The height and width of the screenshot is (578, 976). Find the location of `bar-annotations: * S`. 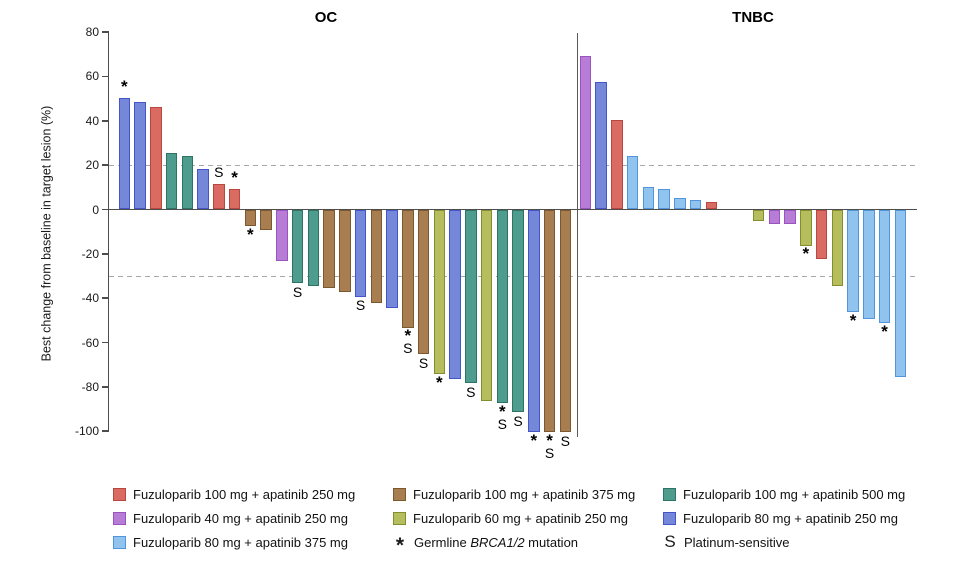

bar-annotations: * S is located at coordinates (502, 416).